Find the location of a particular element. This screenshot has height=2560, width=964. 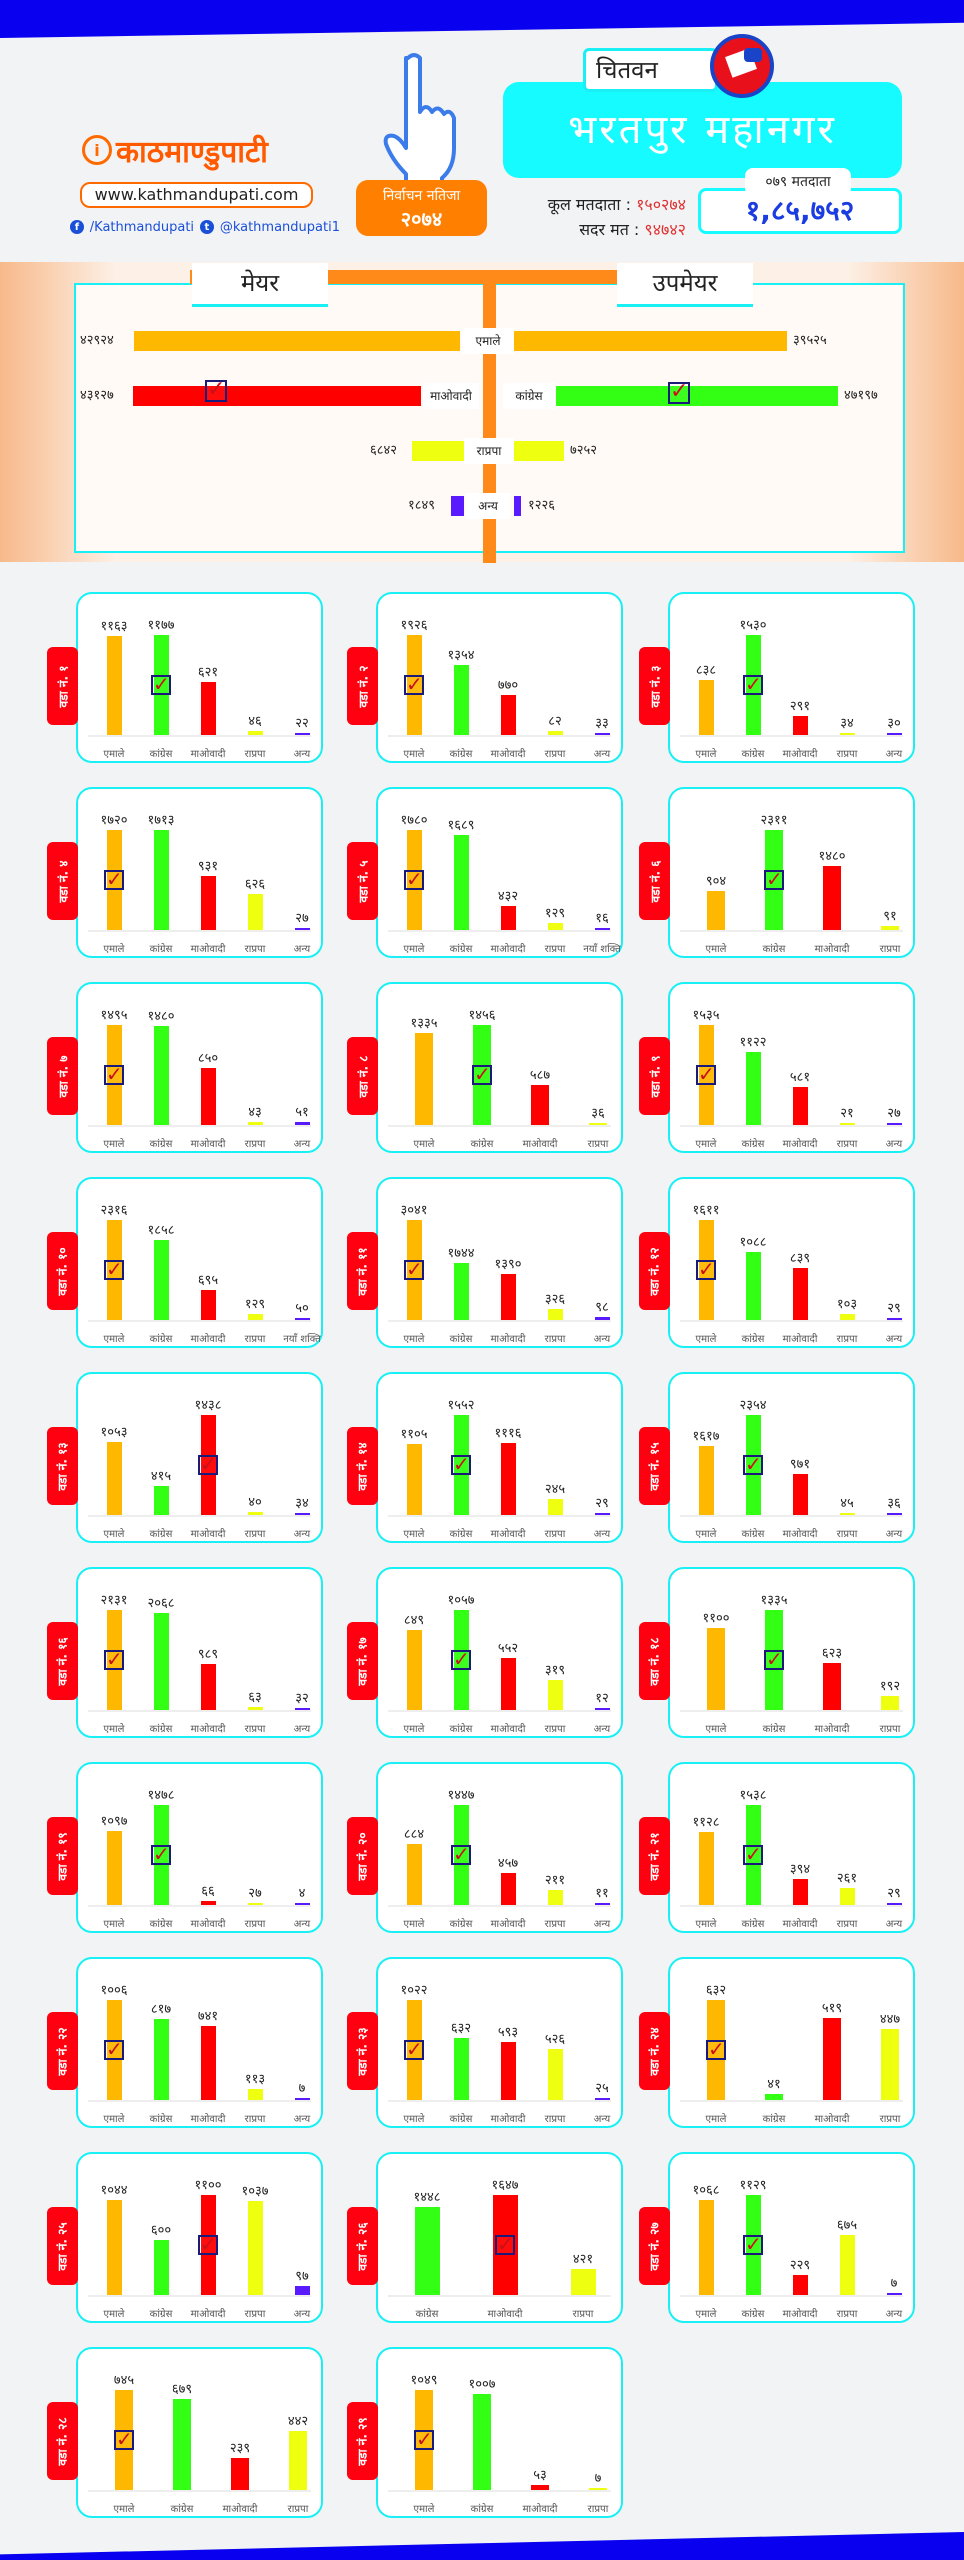

bar-value-label: १०८८ is located at coordinates (753, 1242).